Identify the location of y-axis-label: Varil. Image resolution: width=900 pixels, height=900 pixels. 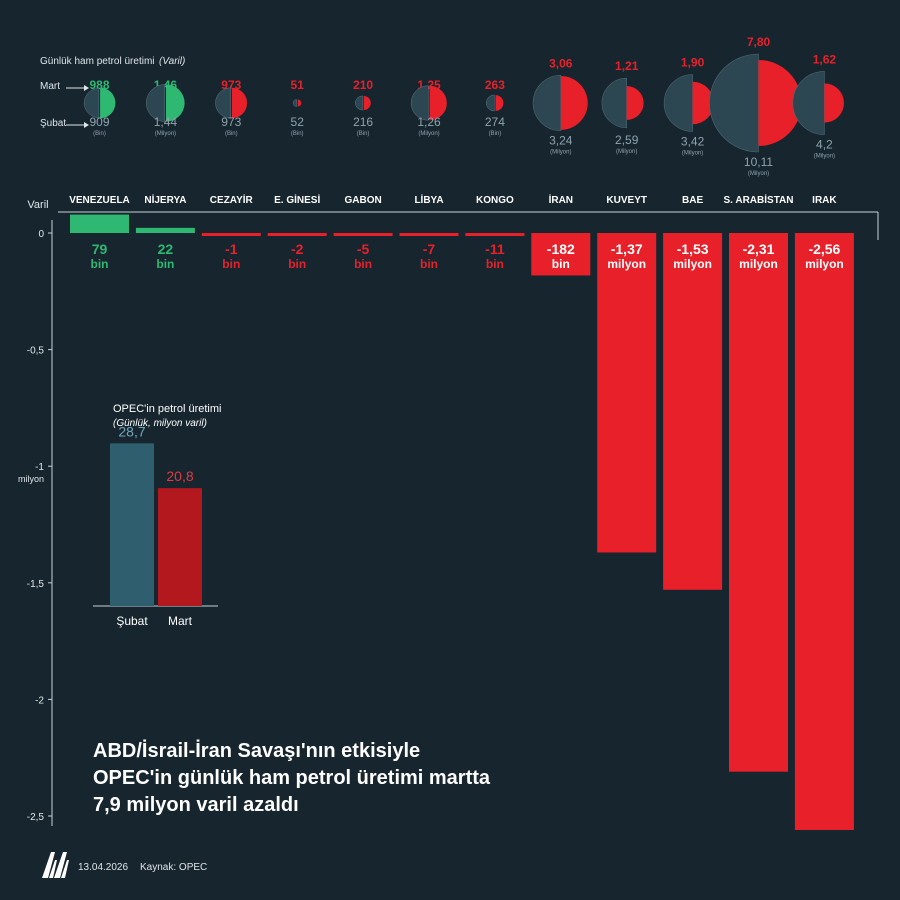
(37, 205).